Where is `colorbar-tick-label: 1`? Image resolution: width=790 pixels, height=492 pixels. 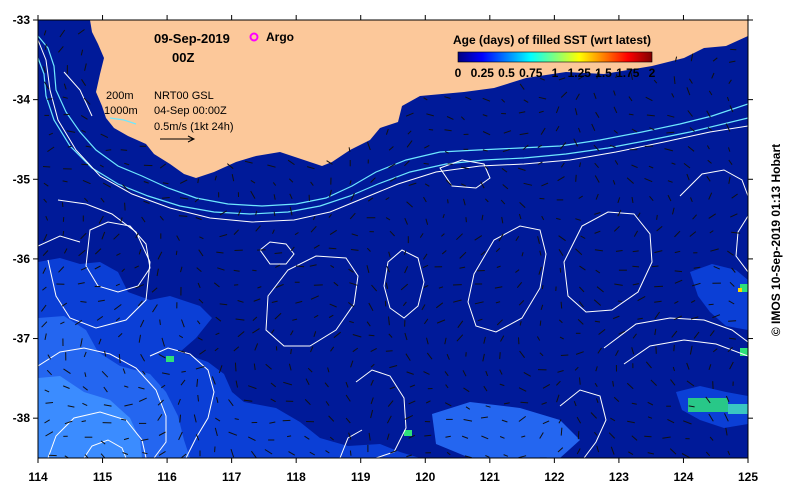
colorbar-tick-label: 1 is located at coordinates (555, 73).